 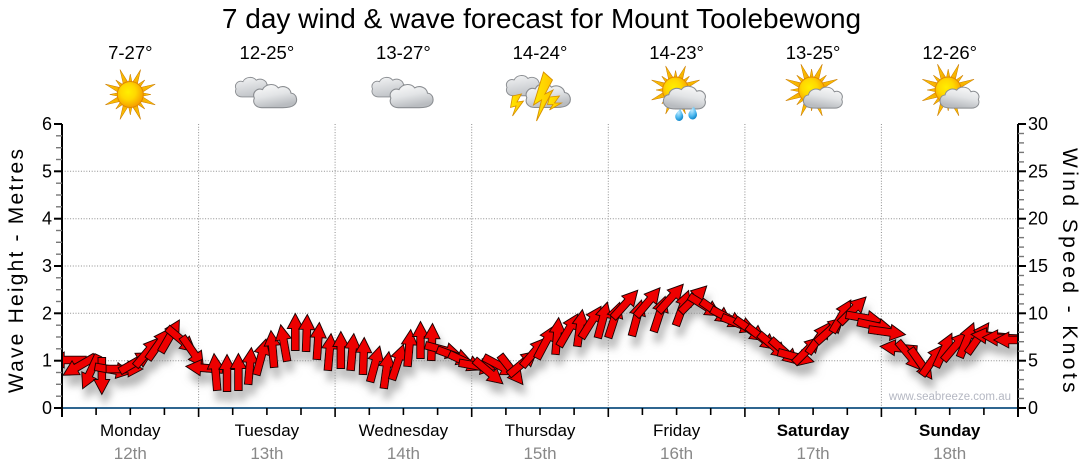 What do you see at coordinates (47, 266) in the screenshot?
I see `svg-text: 3` at bounding box center [47, 266].